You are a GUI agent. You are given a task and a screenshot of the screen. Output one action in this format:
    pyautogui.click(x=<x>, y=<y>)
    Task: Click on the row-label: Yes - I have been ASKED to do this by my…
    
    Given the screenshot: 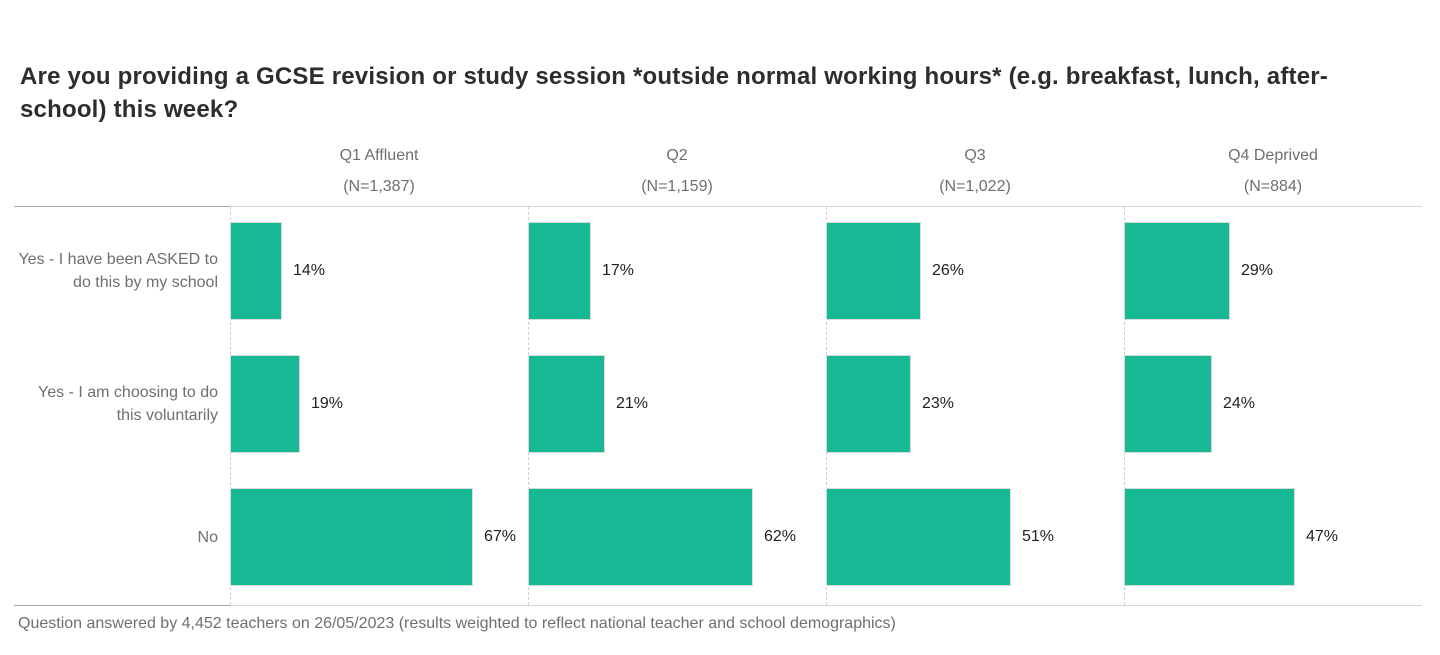 What is the action you would take?
    pyautogui.click(x=118, y=271)
    